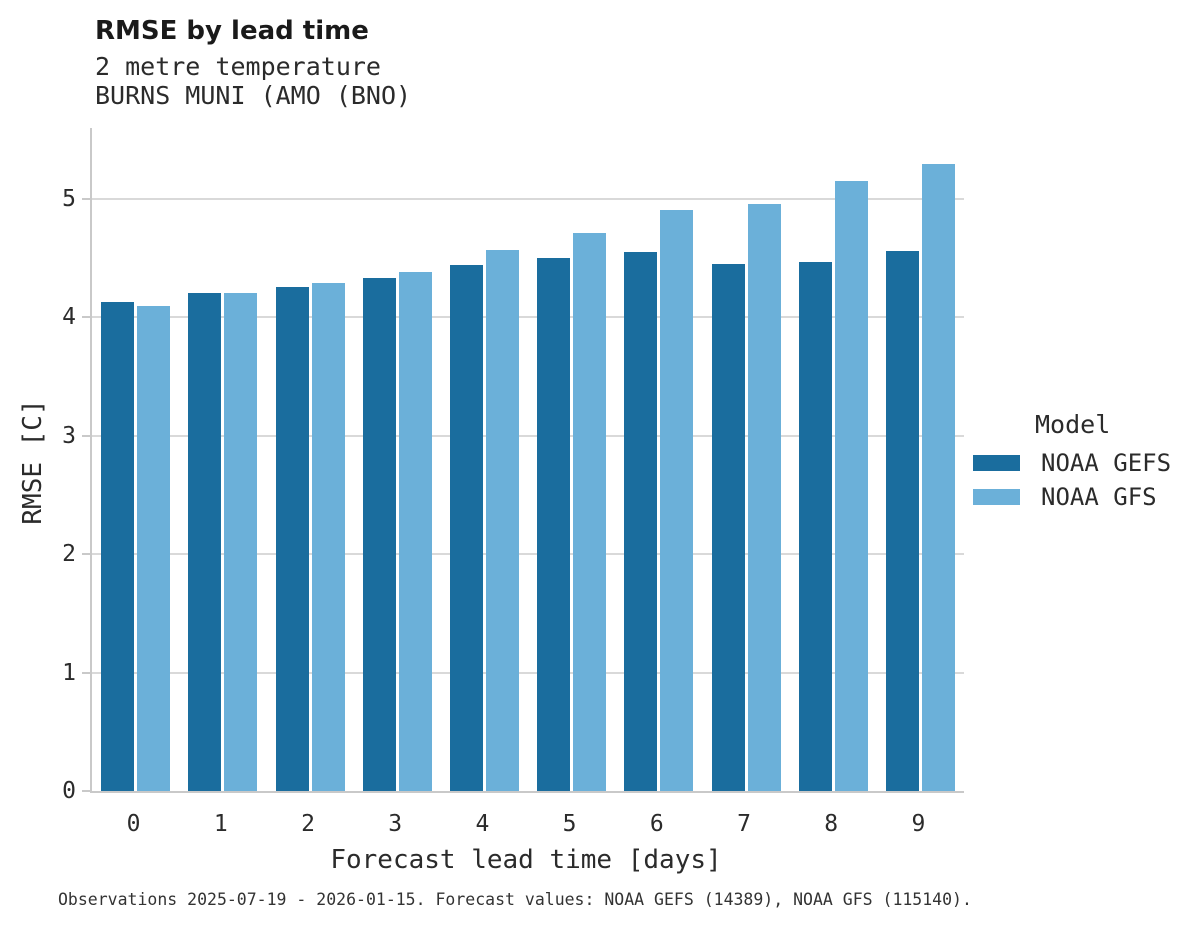 The image size is (1195, 928). I want to click on legend-label: NOAA GEFS, so click(1106, 463).